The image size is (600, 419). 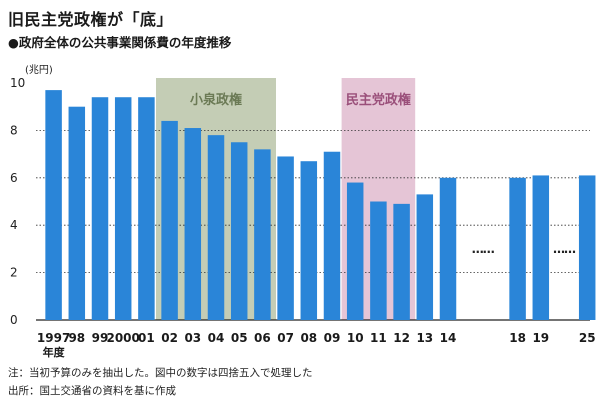 I want to click on x-tick-label: 01, so click(x=146, y=338).